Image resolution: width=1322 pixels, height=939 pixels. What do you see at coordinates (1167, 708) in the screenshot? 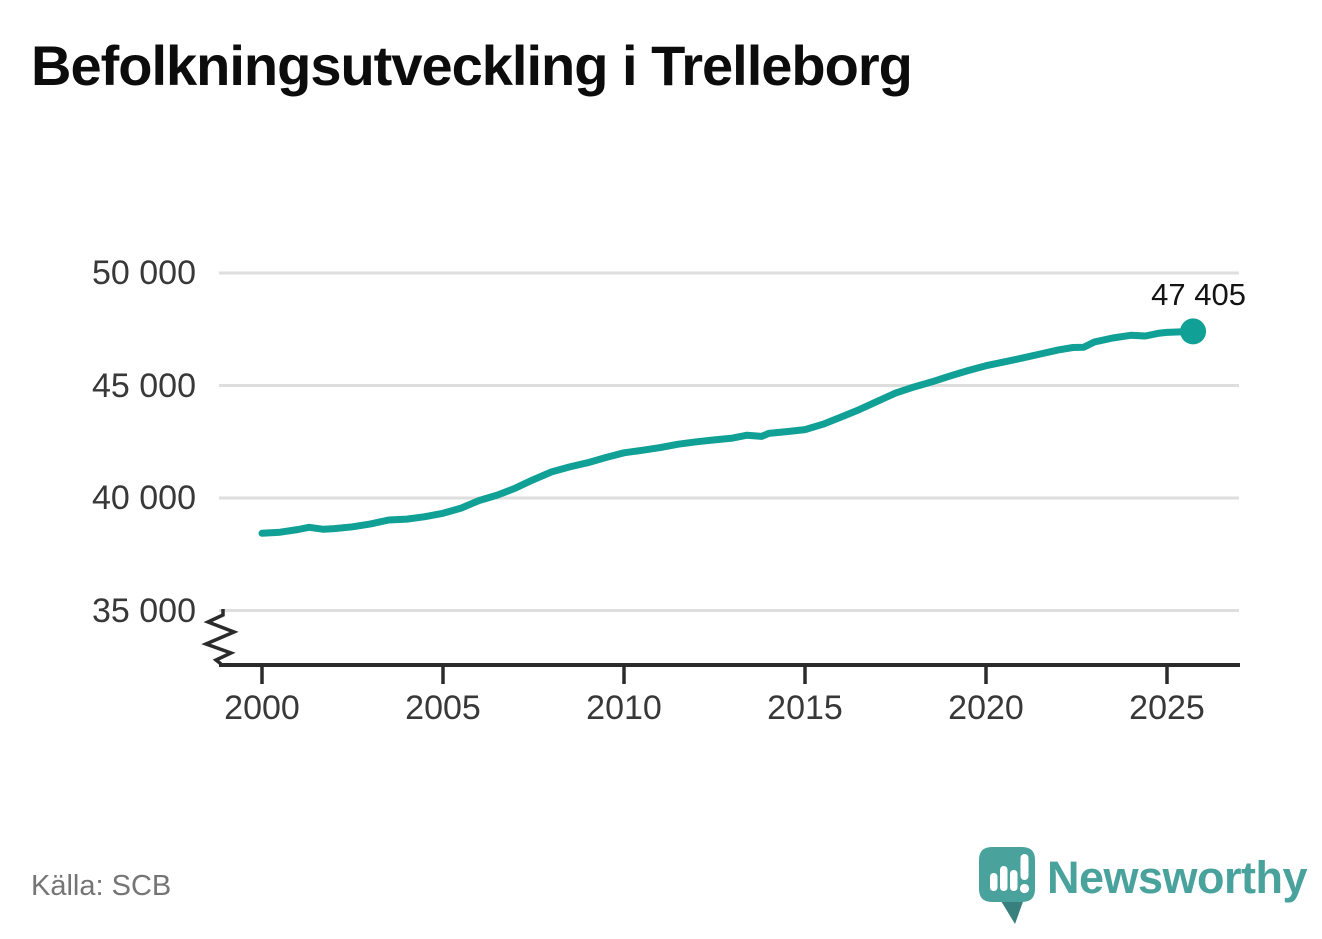
I see `x-tick-label: 2025` at bounding box center [1167, 708].